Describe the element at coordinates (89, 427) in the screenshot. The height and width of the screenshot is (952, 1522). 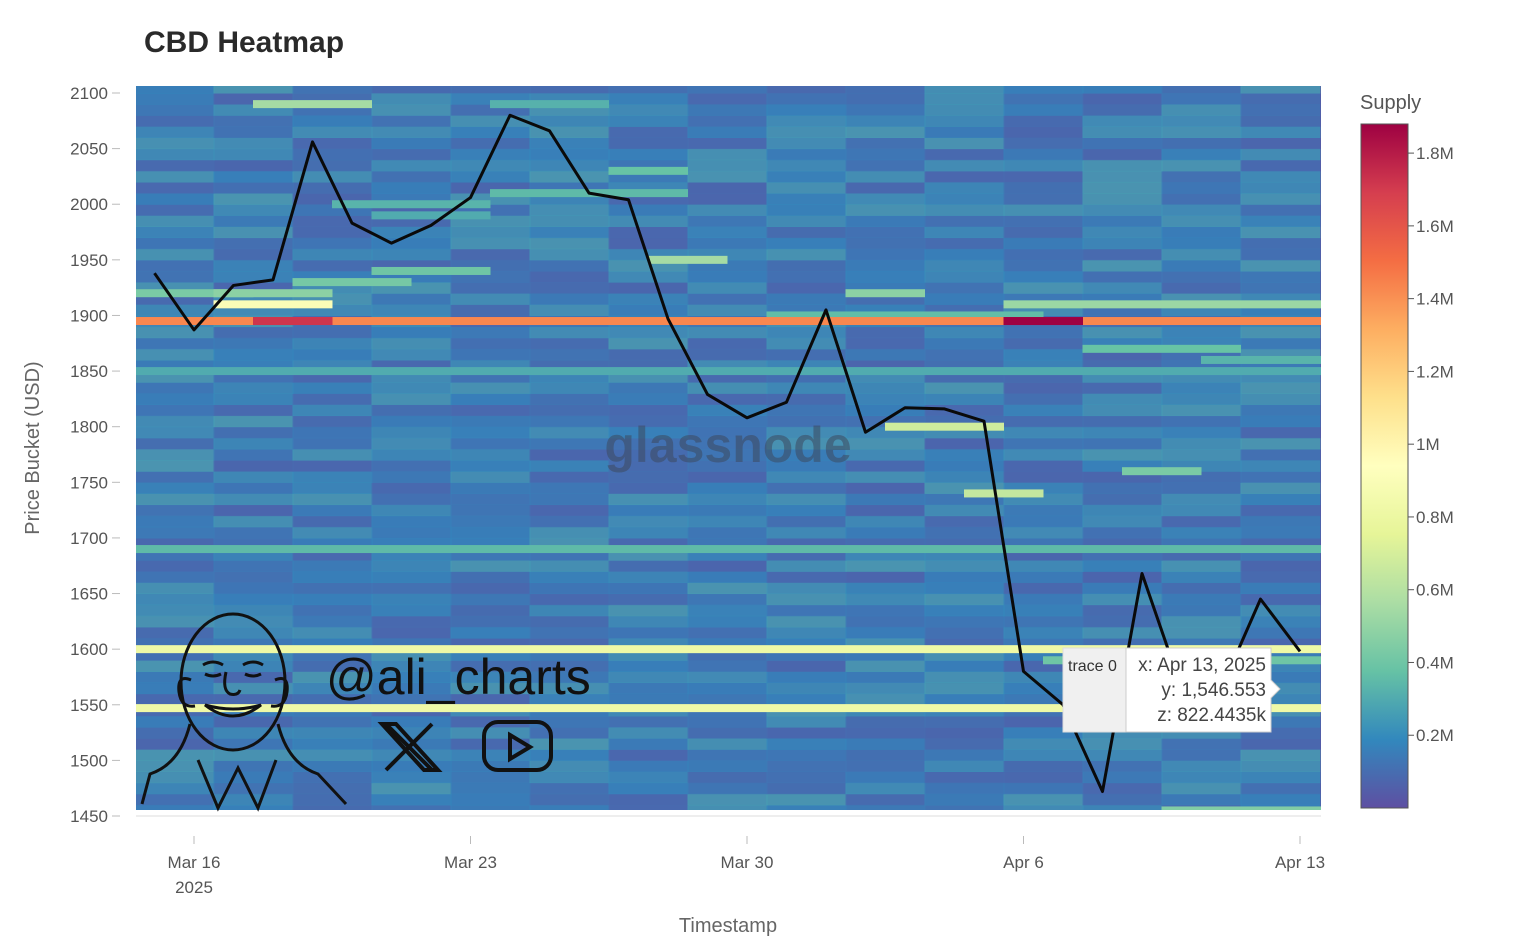
I see `y-tick-label: 1800` at that location.